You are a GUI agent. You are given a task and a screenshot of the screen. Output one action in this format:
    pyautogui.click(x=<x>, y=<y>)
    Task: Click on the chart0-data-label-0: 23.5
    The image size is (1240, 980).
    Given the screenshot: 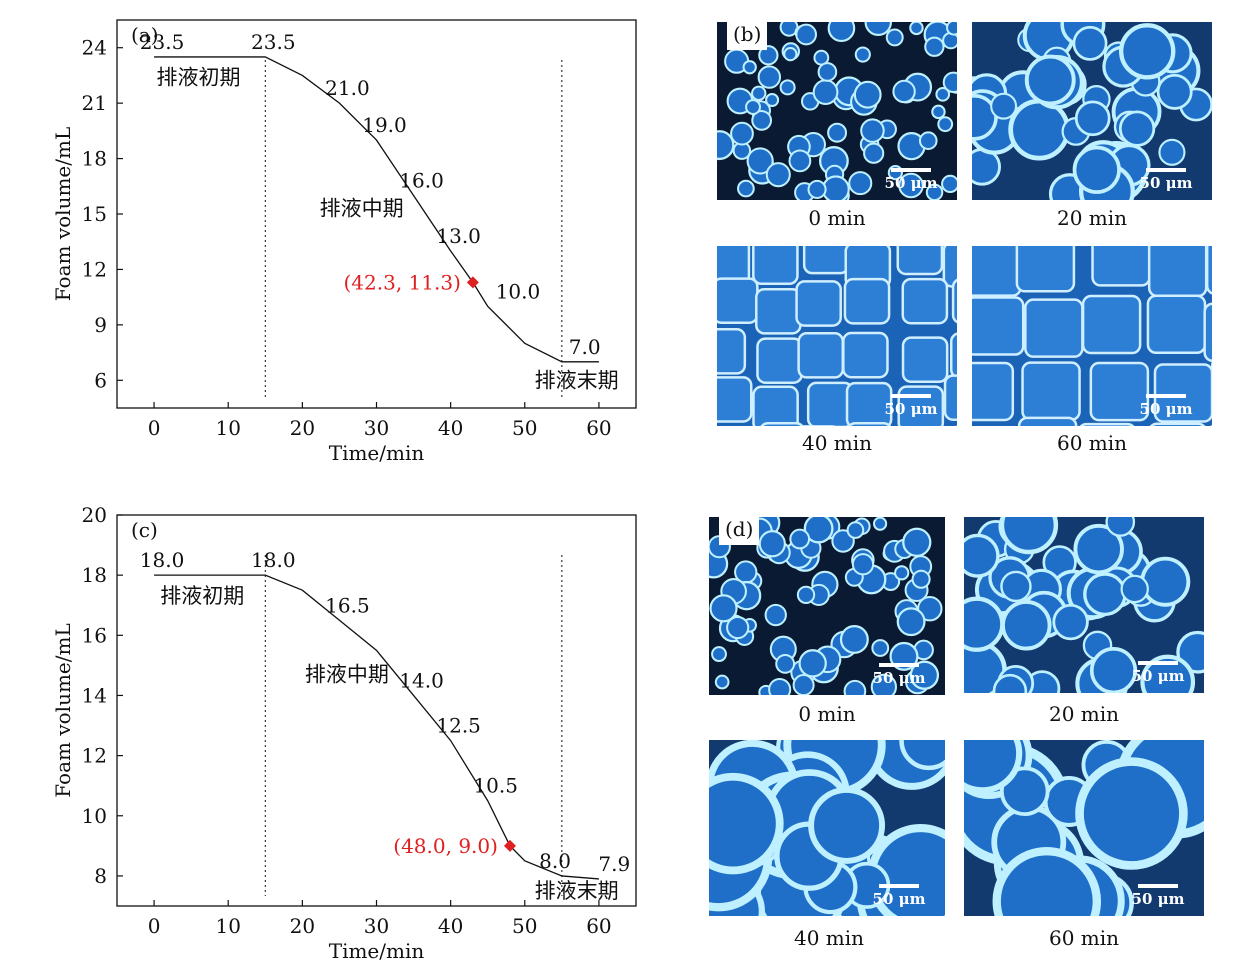 What is the action you would take?
    pyautogui.click(x=162, y=42)
    